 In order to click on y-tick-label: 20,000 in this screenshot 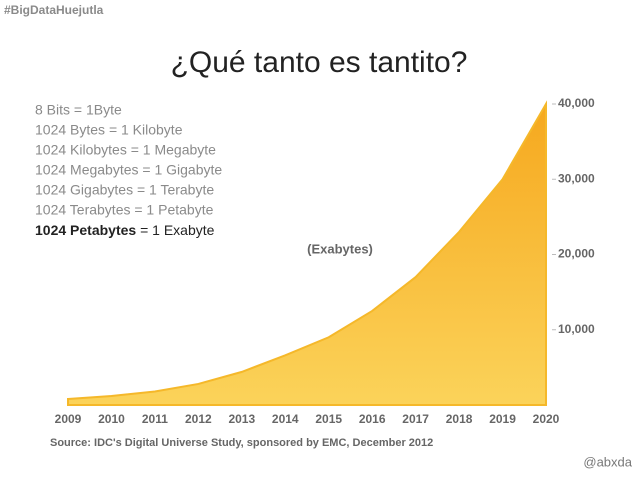, I will do `click(576, 254)`.